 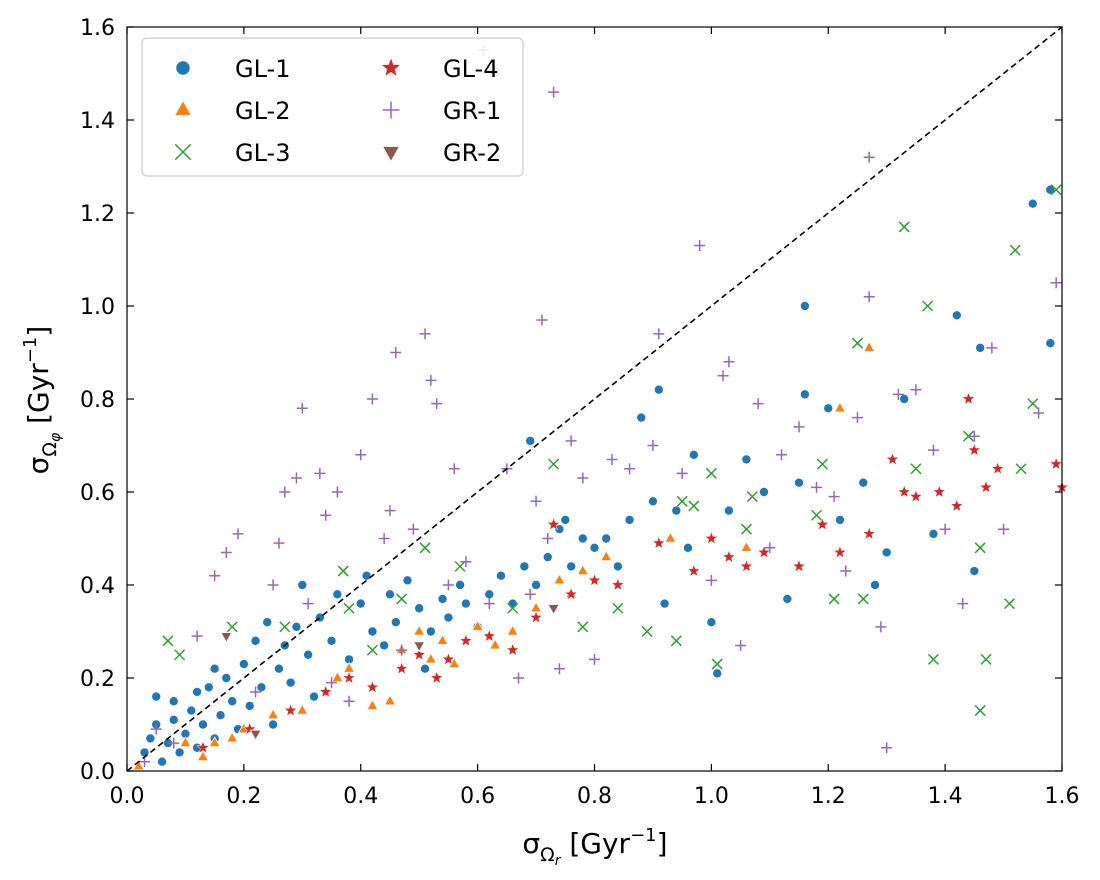 I want to click on legend-label: GR-2, so click(x=472, y=153).